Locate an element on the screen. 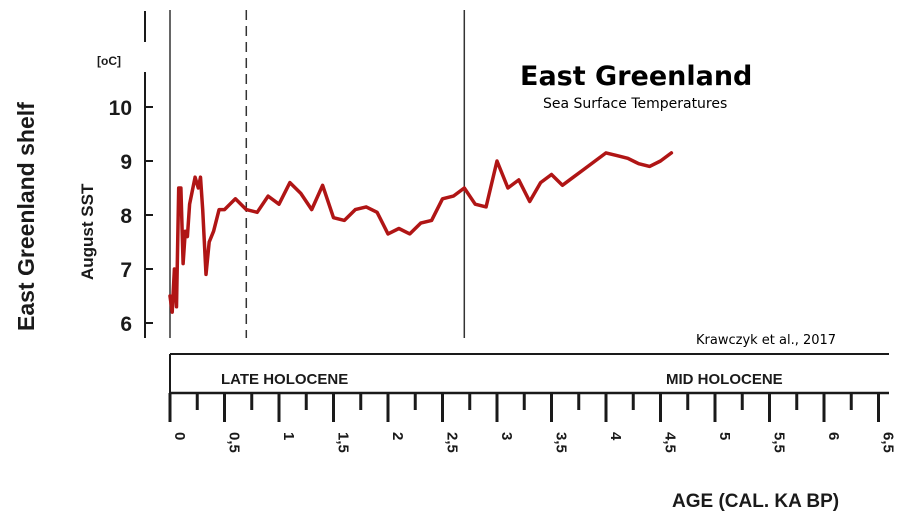  x-tick-label: 1,5 is located at coordinates (343, 442).